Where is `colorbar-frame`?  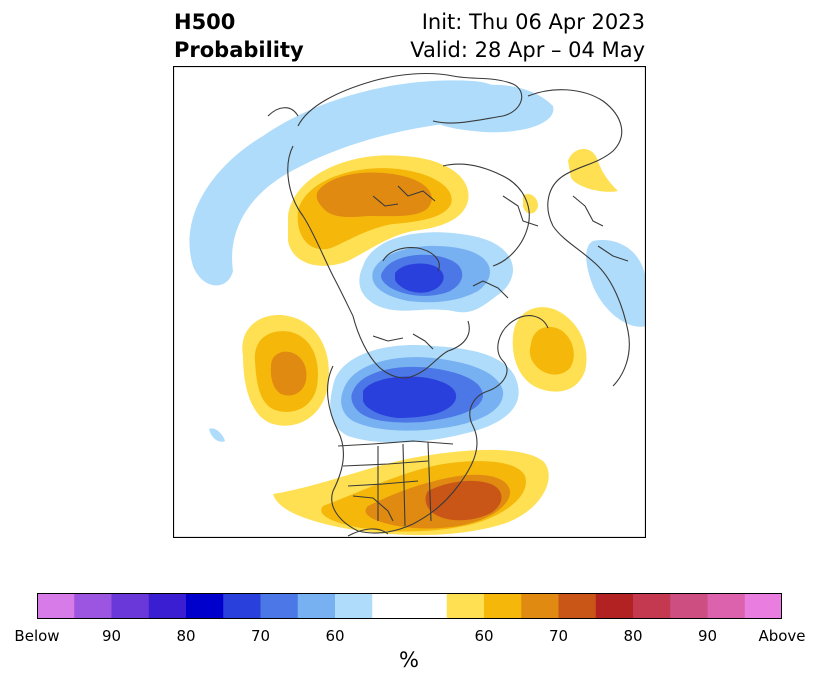 colorbar-frame is located at coordinates (409, 606).